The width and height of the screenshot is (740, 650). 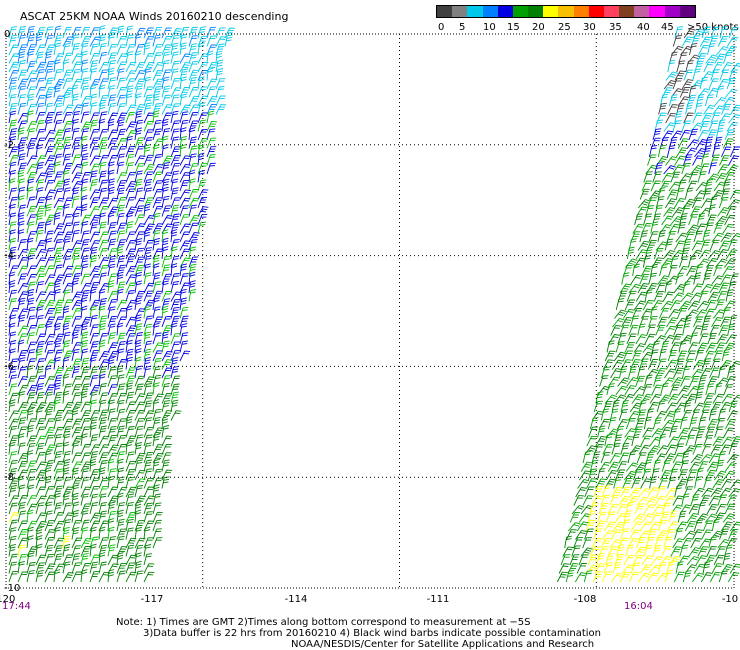 What do you see at coordinates (585, 599) in the screenshot?
I see `x-tick-label: -108` at bounding box center [585, 599].